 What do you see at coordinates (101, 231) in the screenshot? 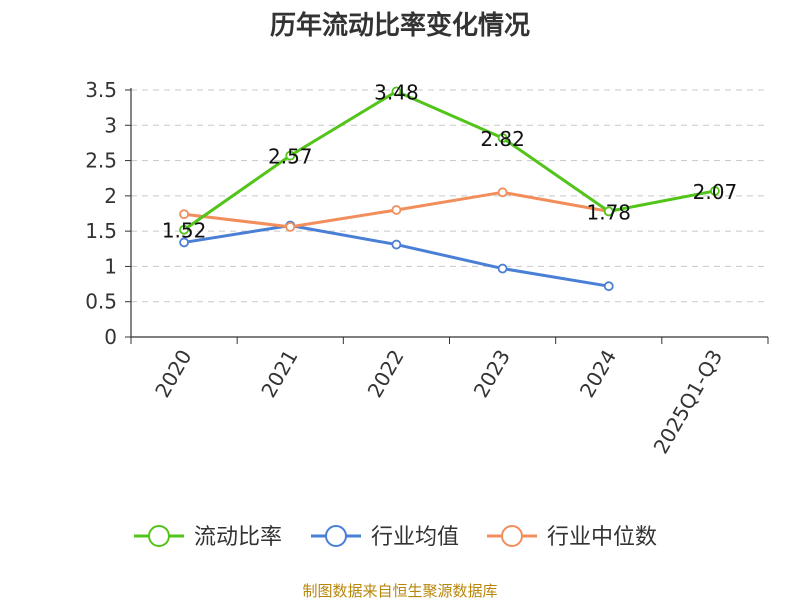
I see `y-tick-label: 1.5` at bounding box center [101, 231].